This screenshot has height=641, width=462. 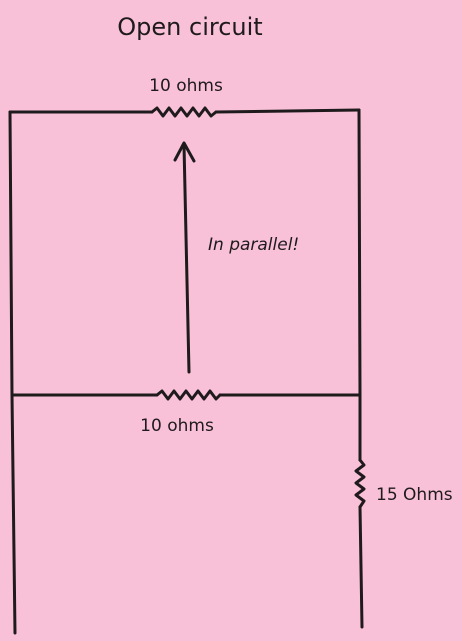 I want to click on resistor-label-top: 10 ohms, so click(x=186, y=86).